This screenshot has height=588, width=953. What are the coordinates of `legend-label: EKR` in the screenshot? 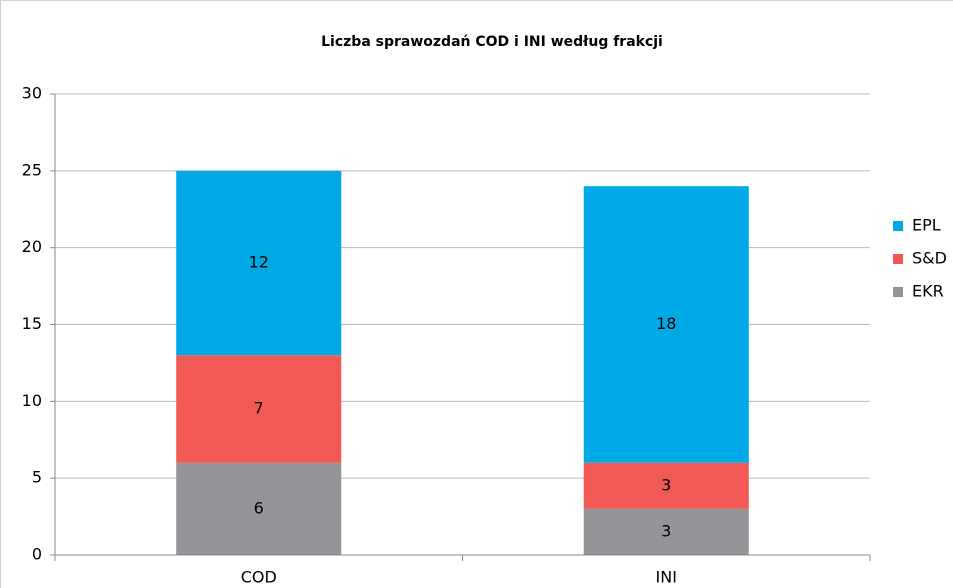 It's located at (928, 291).